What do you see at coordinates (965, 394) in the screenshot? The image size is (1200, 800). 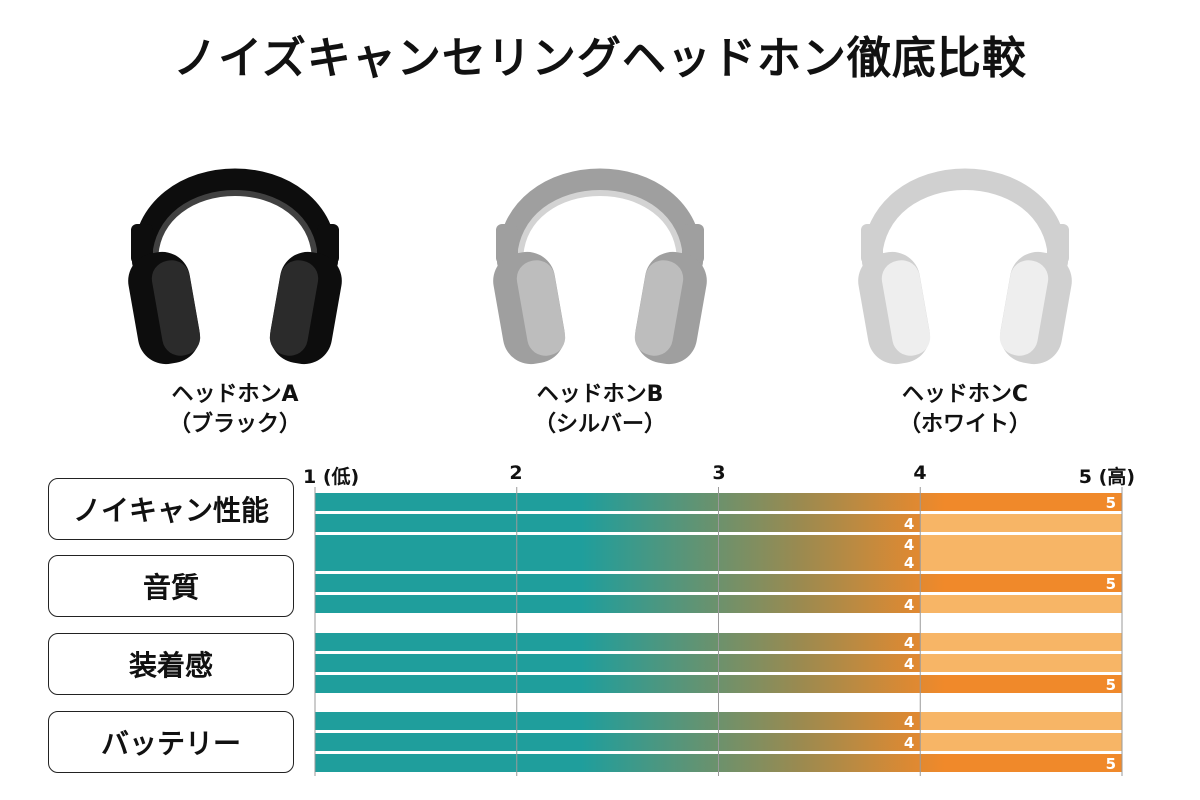 I see `product-c-name: ヘッドホンC` at bounding box center [965, 394].